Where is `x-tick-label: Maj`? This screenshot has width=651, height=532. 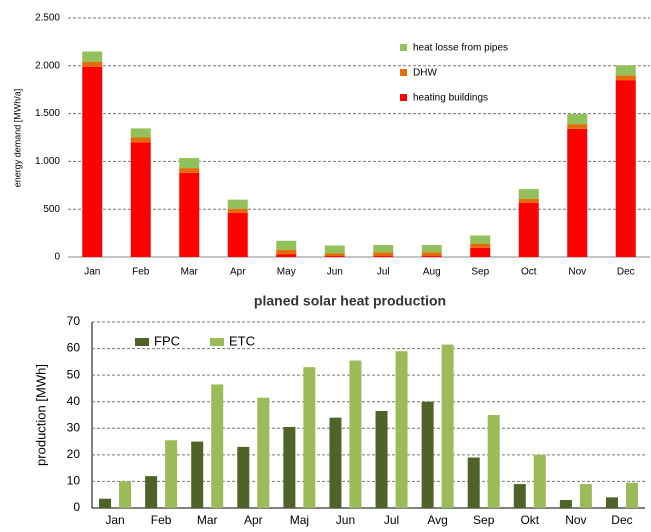
x-tick-label: Maj is located at coordinates (299, 520).